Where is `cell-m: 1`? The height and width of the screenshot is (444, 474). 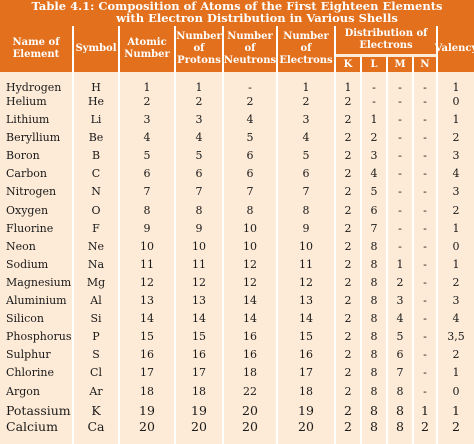
cell-m: 1 is located at coordinates (400, 264).